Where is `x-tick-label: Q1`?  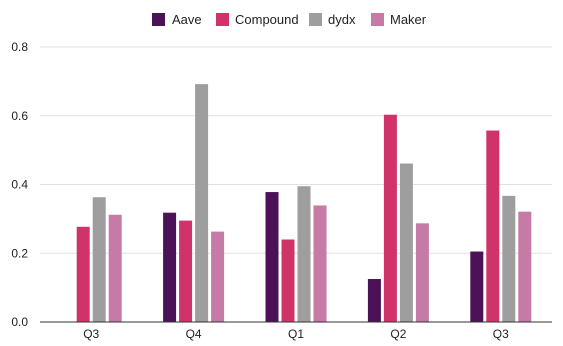 x-tick-label: Q1 is located at coordinates (296, 334).